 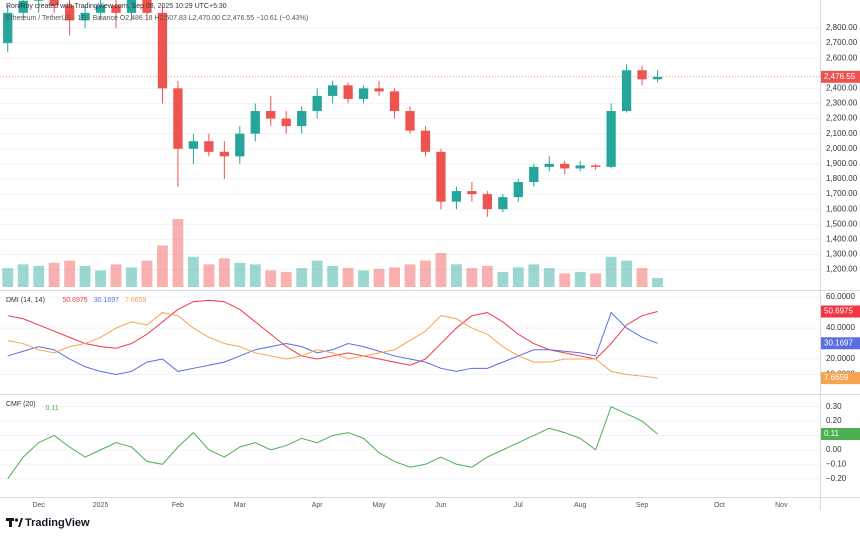 I want to click on x-tick-label: Feb, so click(x=178, y=505).